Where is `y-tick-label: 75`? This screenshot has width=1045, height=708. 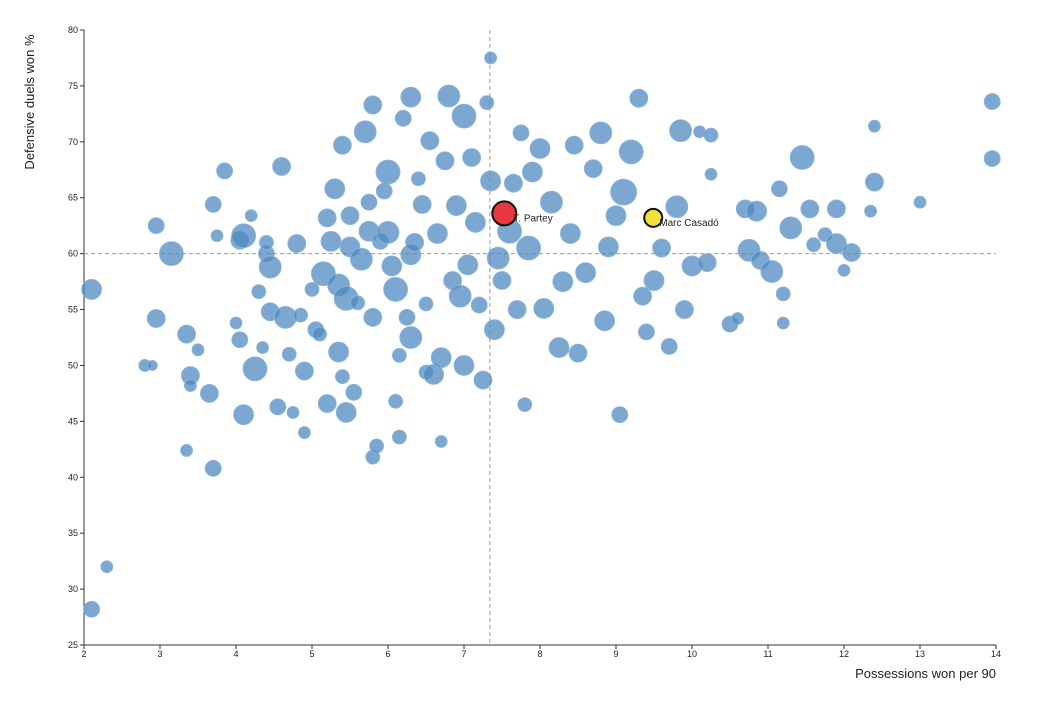
y-tick-label: 75 is located at coordinates (73, 86).